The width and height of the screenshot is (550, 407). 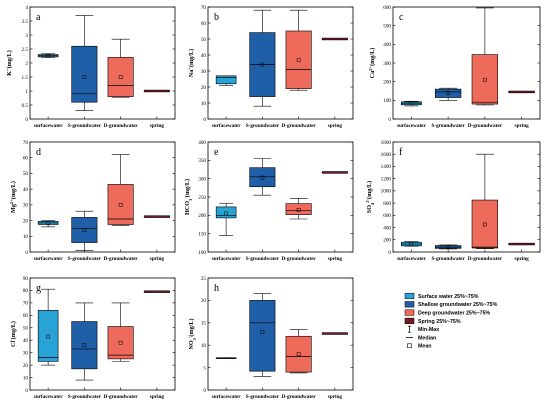 I want to click on y-tick-label: 400, so click(x=387, y=45).